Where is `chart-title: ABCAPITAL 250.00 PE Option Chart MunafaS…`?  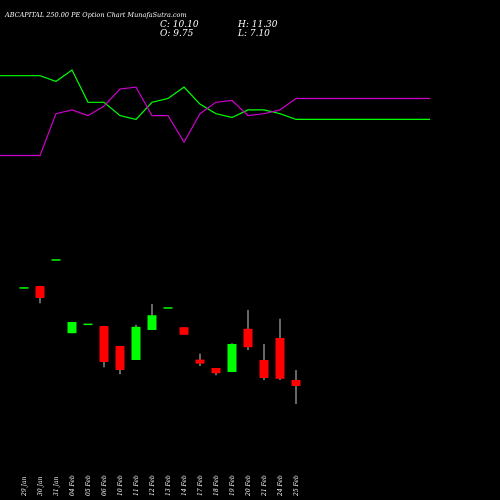 chart-title: ABCAPITAL 250.00 PE Option Chart MunafaS… is located at coordinates (96, 15).